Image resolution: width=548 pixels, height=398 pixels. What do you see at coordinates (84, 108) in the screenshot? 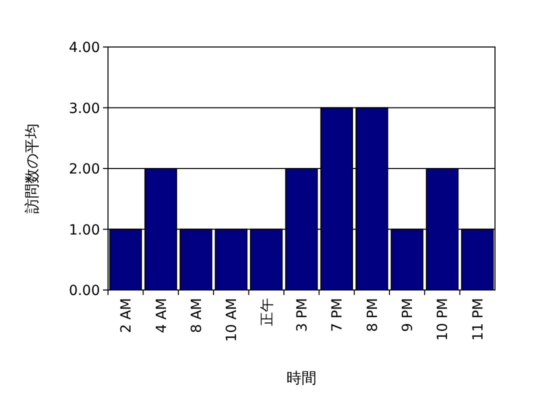
I see `y-tick-label: 3.00` at bounding box center [84, 108].